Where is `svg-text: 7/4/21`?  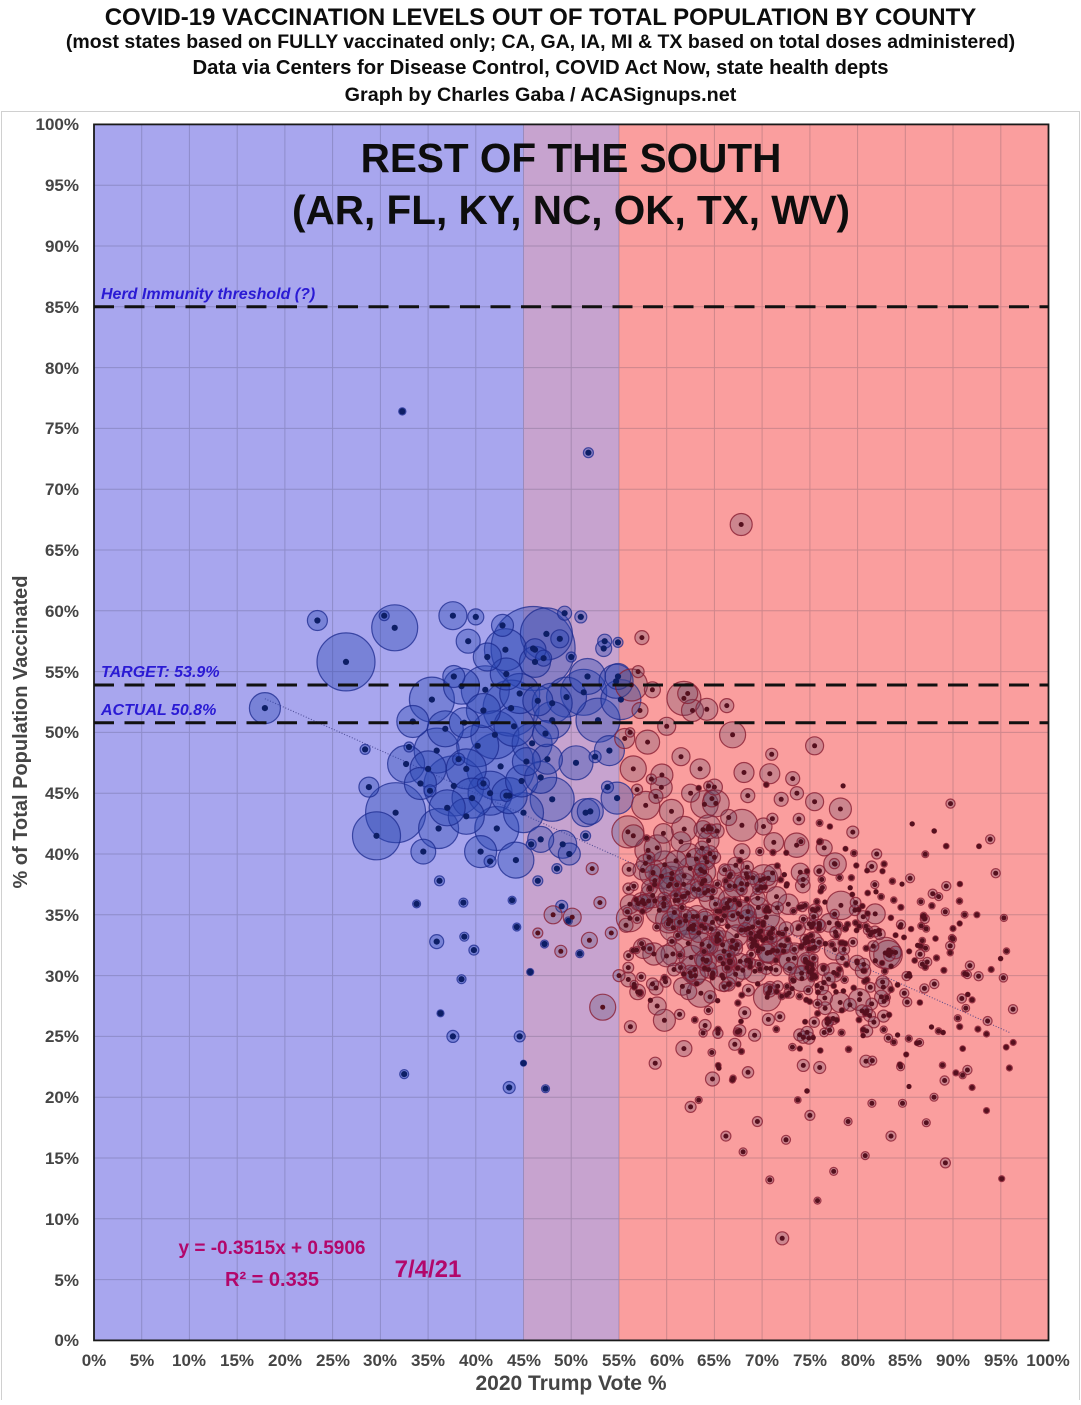
svg-text: 7/4/21 is located at coordinates (428, 1269).